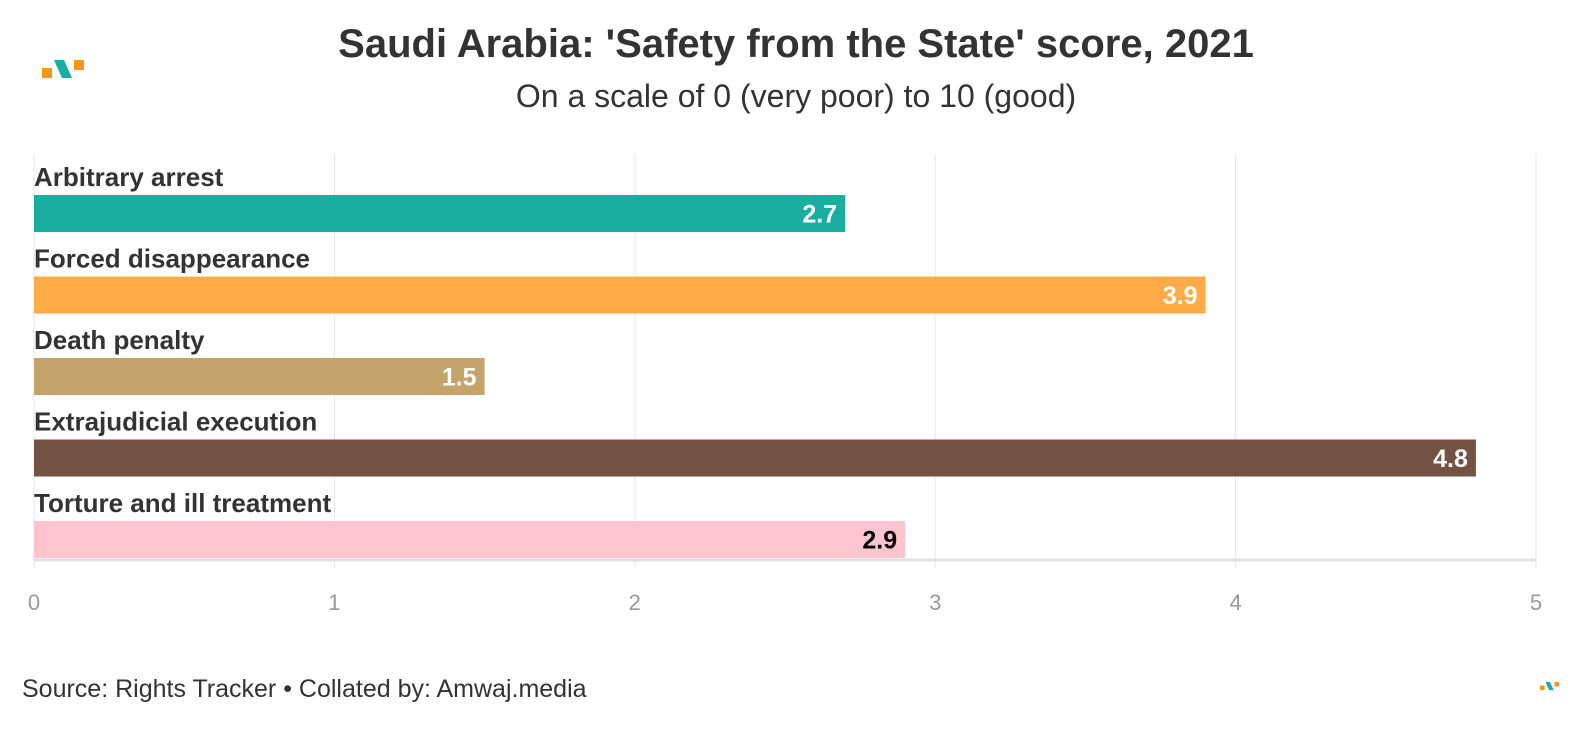  What do you see at coordinates (879, 541) in the screenshot?
I see `value-label: 2.9` at bounding box center [879, 541].